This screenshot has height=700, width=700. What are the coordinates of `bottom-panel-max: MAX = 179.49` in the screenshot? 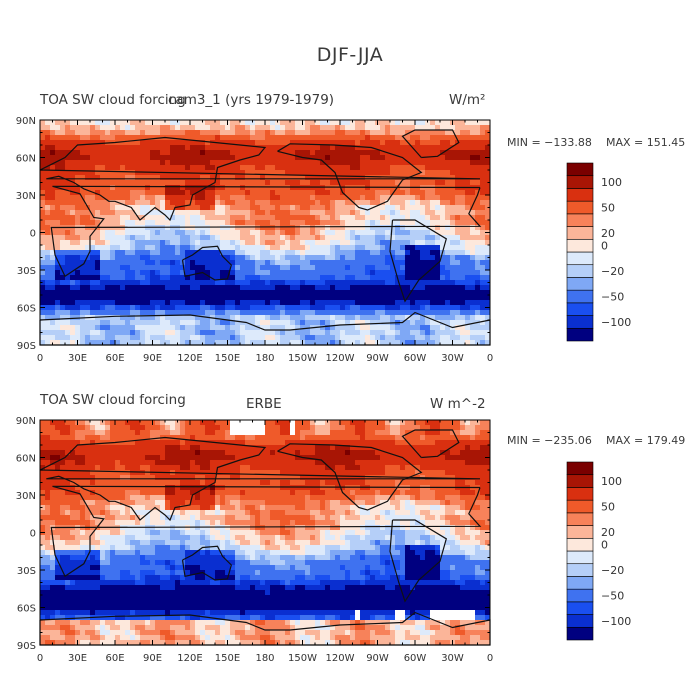 It's located at (646, 440).